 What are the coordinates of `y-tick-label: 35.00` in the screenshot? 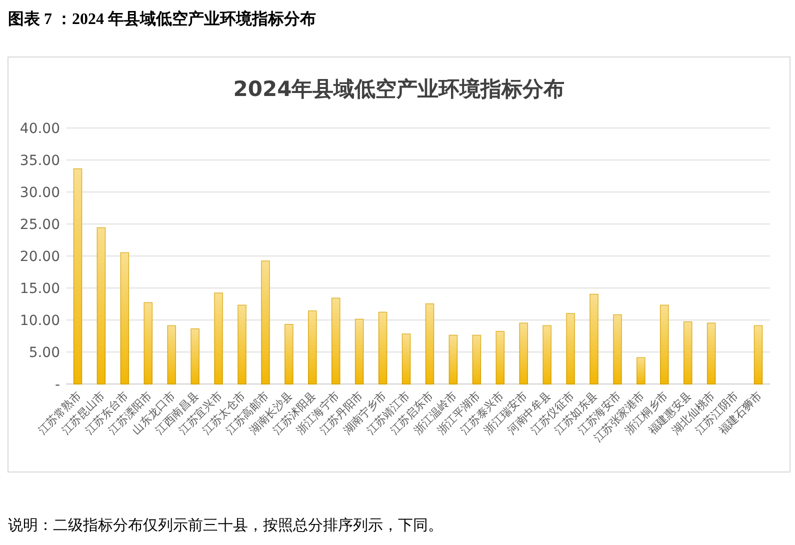 It's located at (40, 161).